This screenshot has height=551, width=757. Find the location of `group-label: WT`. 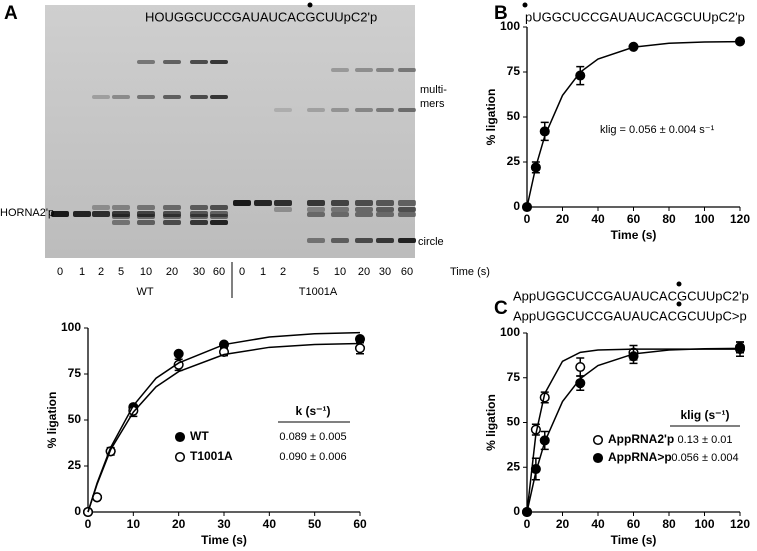

group-label: WT is located at coordinates (144, 292).